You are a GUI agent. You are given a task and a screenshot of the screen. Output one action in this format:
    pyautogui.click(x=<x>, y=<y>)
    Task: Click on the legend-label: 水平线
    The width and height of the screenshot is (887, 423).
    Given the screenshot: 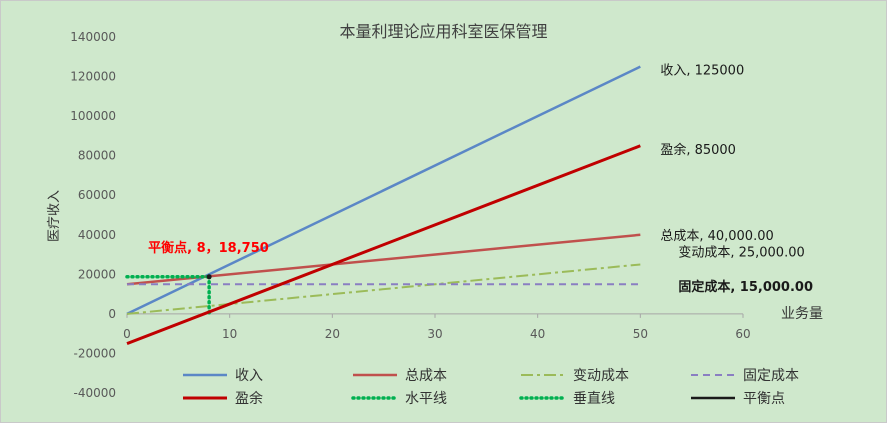 What is the action you would take?
    pyautogui.click(x=426, y=399)
    